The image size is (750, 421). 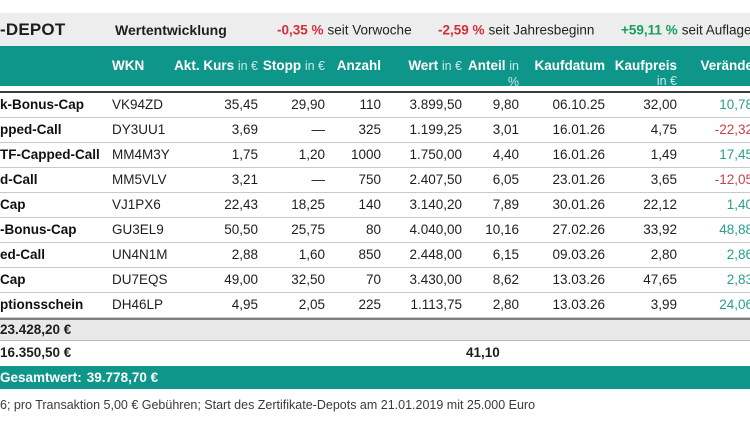 What do you see at coordinates (244, 304) in the screenshot?
I see `cell-kurs: 4,95` at bounding box center [244, 304].